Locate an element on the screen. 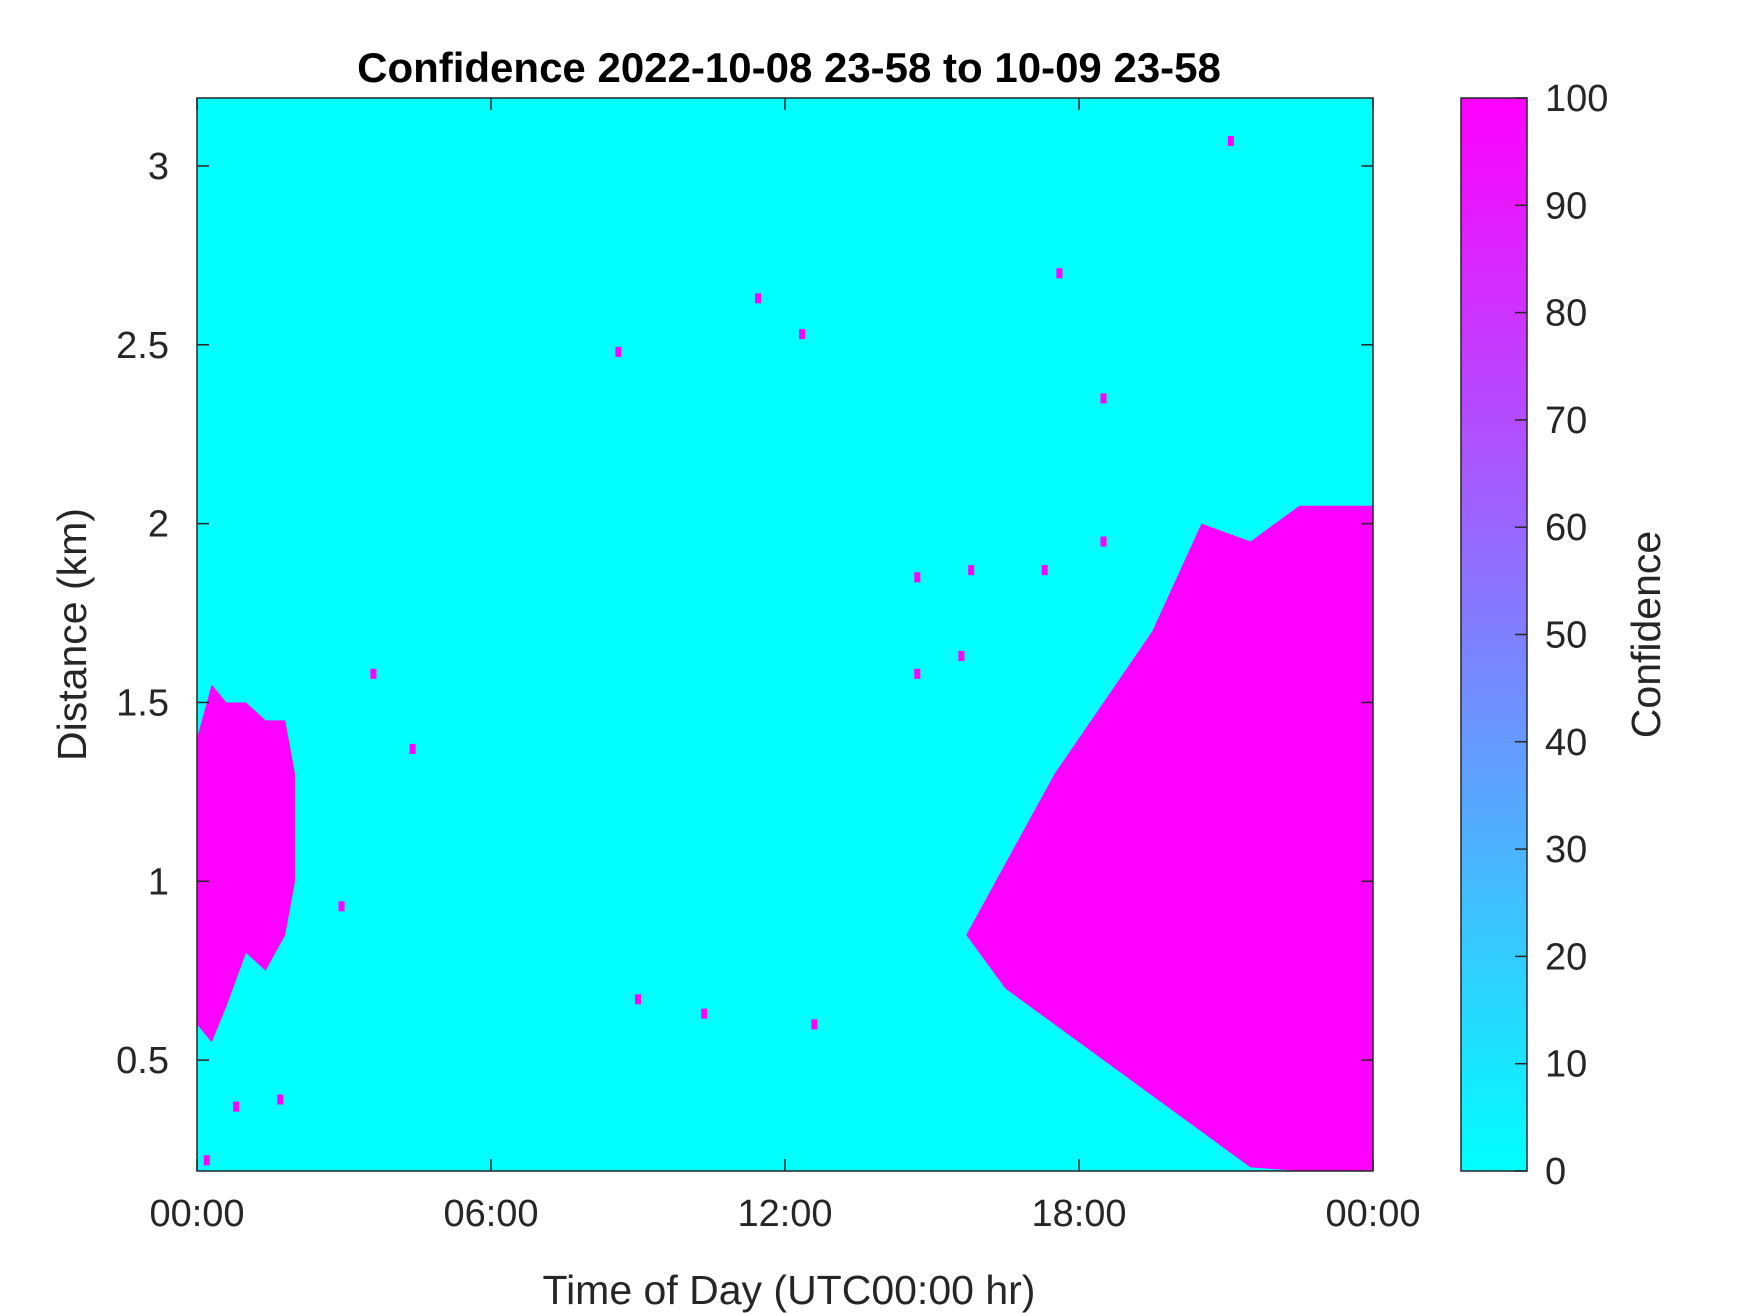 Image resolution: width=1750 pixels, height=1313 pixels. y-tick-label: 3 is located at coordinates (158, 167).